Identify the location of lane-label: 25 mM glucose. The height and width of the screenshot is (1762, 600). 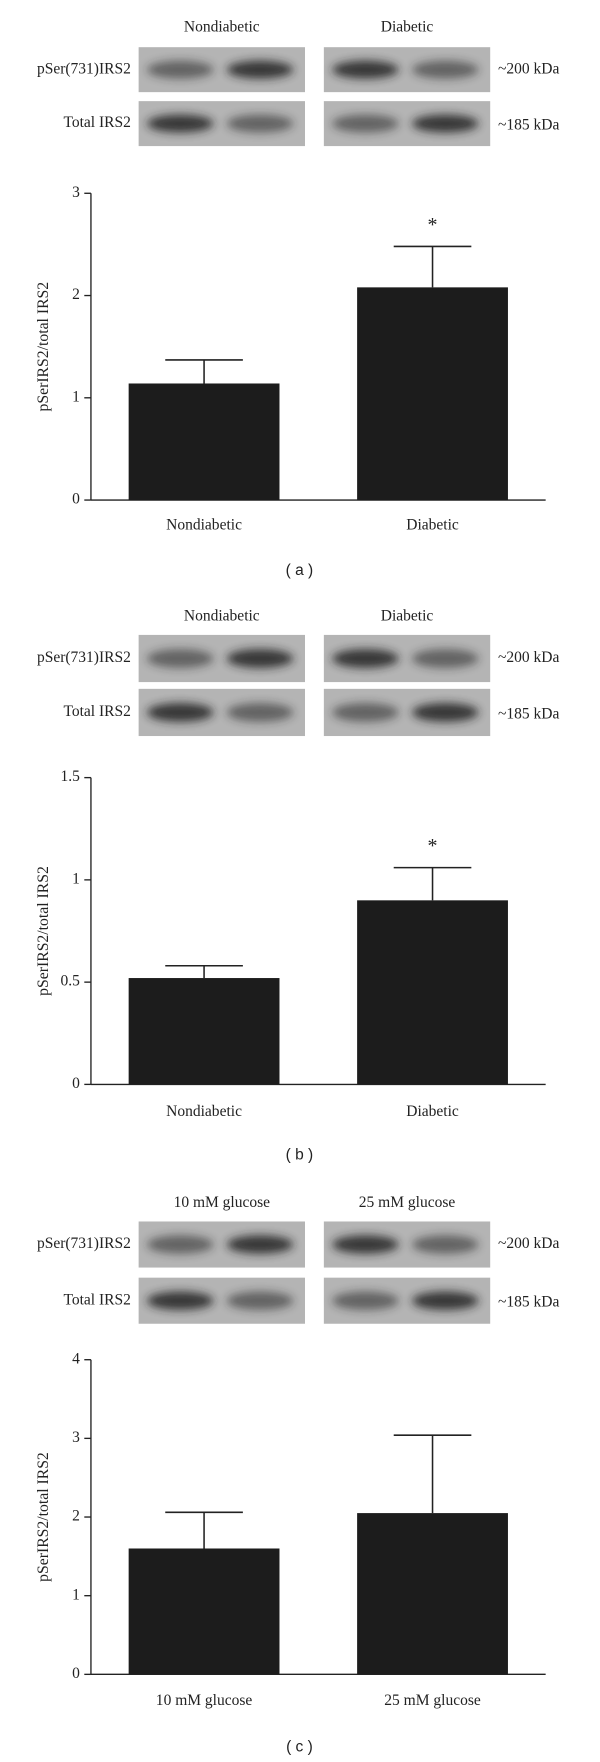
(407, 1202).